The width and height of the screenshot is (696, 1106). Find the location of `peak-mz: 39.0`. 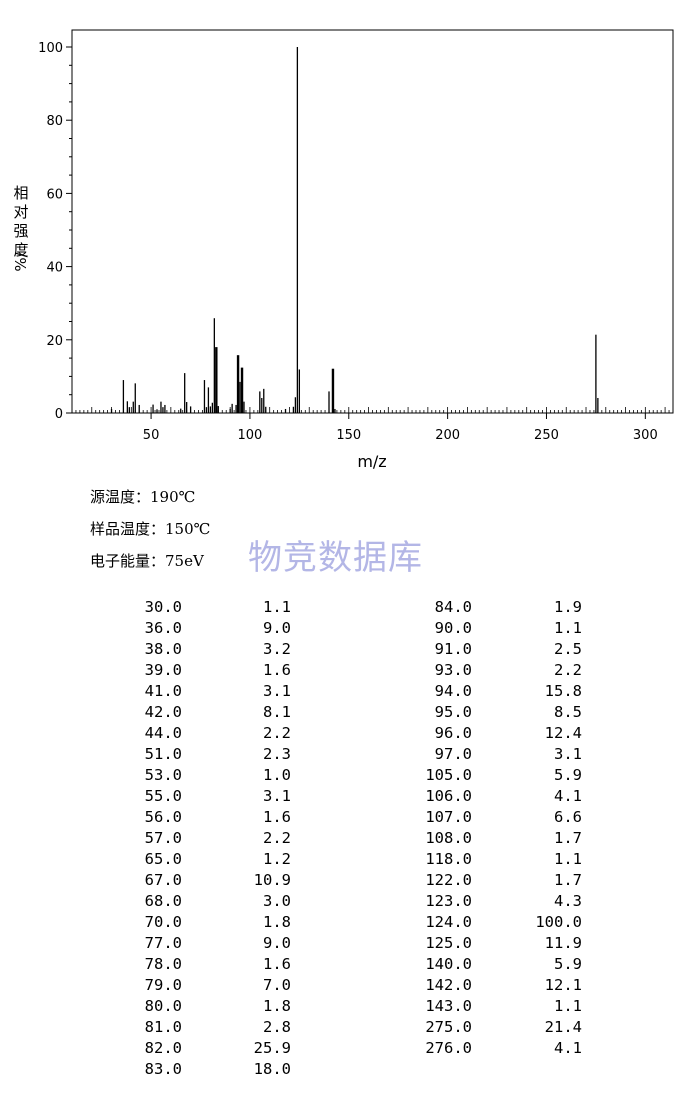

peak-mz: 39.0 is located at coordinates (163, 670).